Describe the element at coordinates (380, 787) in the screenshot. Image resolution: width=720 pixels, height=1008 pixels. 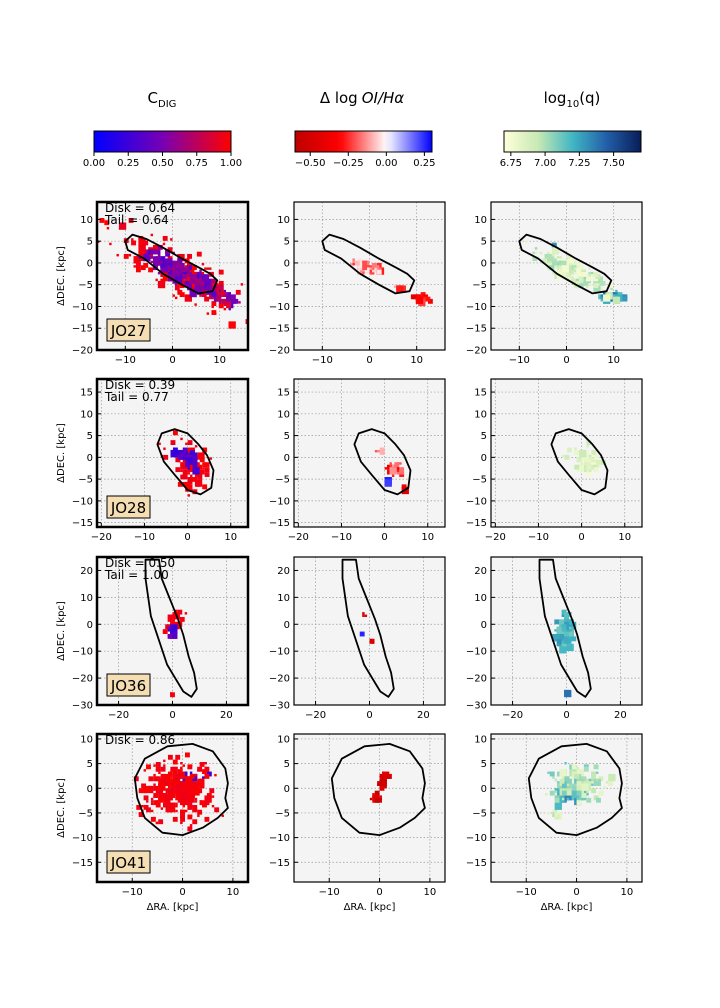
I see `pixel-map-dlog` at that location.